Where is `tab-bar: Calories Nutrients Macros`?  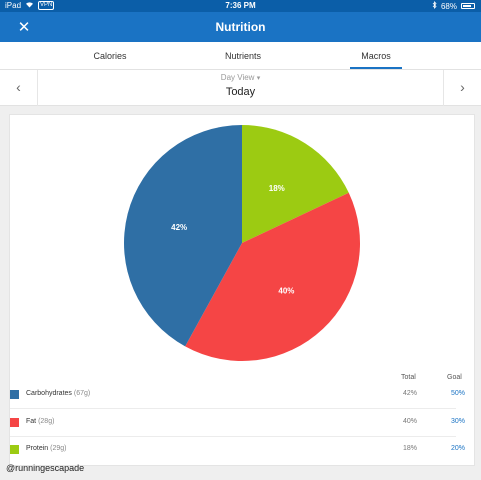 tab-bar: Calories Nutrients Macros is located at coordinates (240, 56).